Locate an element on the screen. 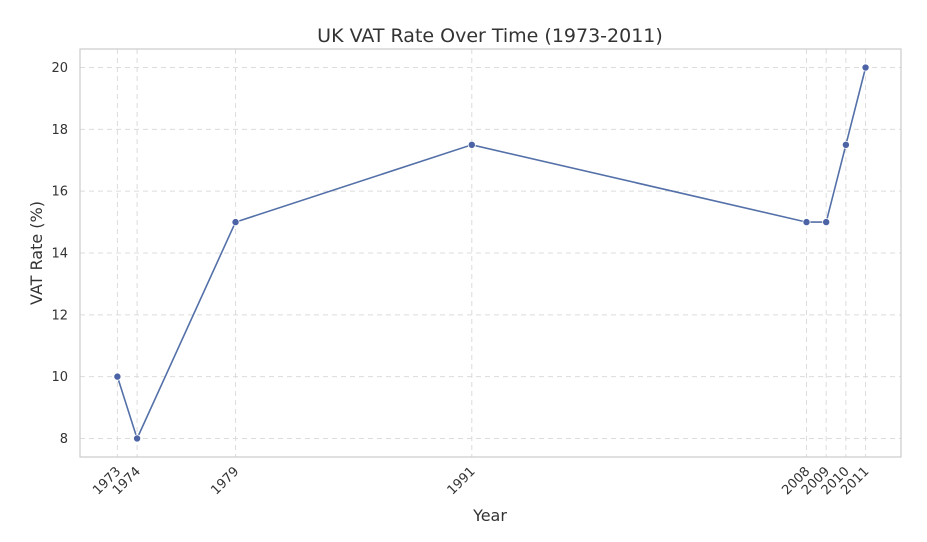 The image size is (927, 542). y-tick-label: 10 is located at coordinates (59, 377).